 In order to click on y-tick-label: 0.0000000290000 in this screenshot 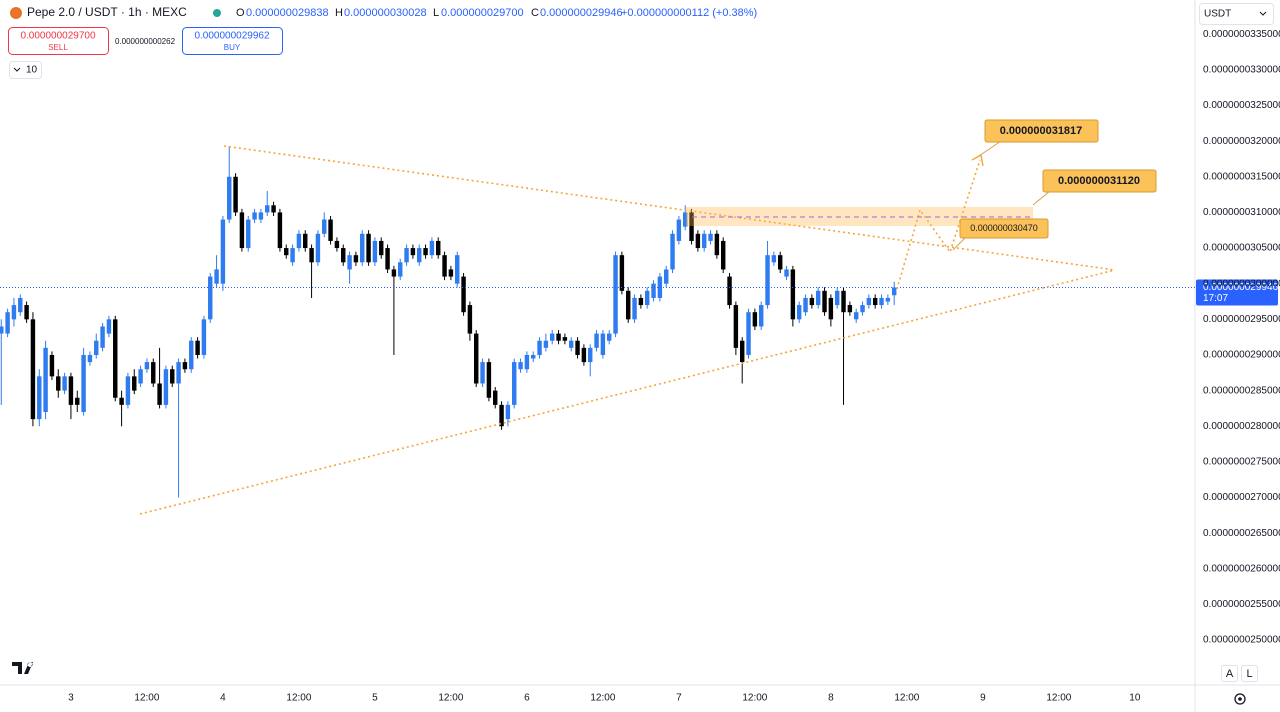, I will do `click(1241, 355)`.